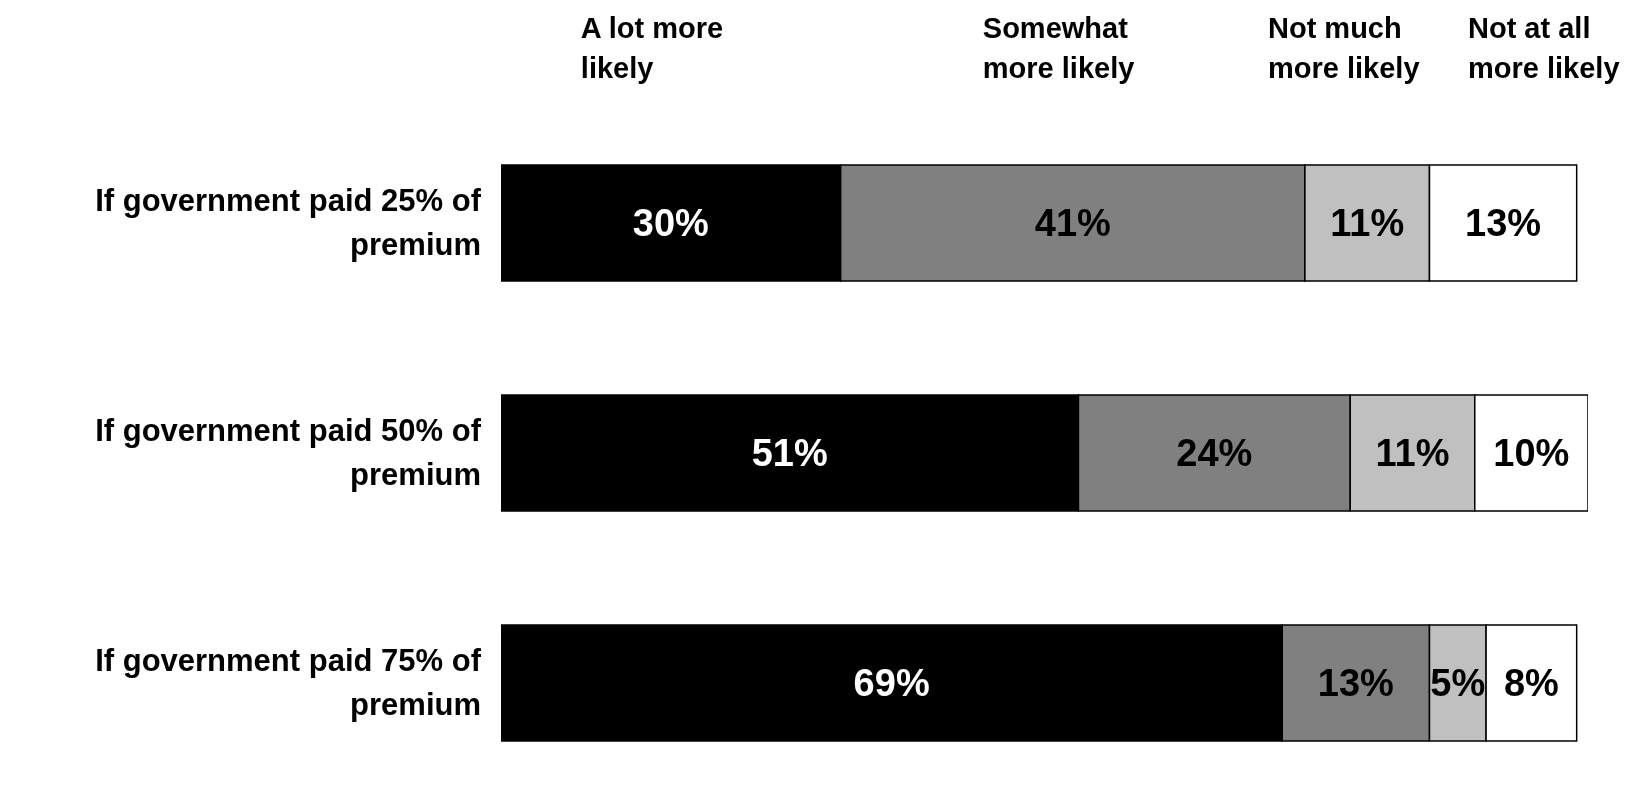 Image resolution: width=1648 pixels, height=802 pixels. Describe the element at coordinates (287, 223) in the screenshot. I see `y-tick-label: If government paid 25% of premium` at that location.